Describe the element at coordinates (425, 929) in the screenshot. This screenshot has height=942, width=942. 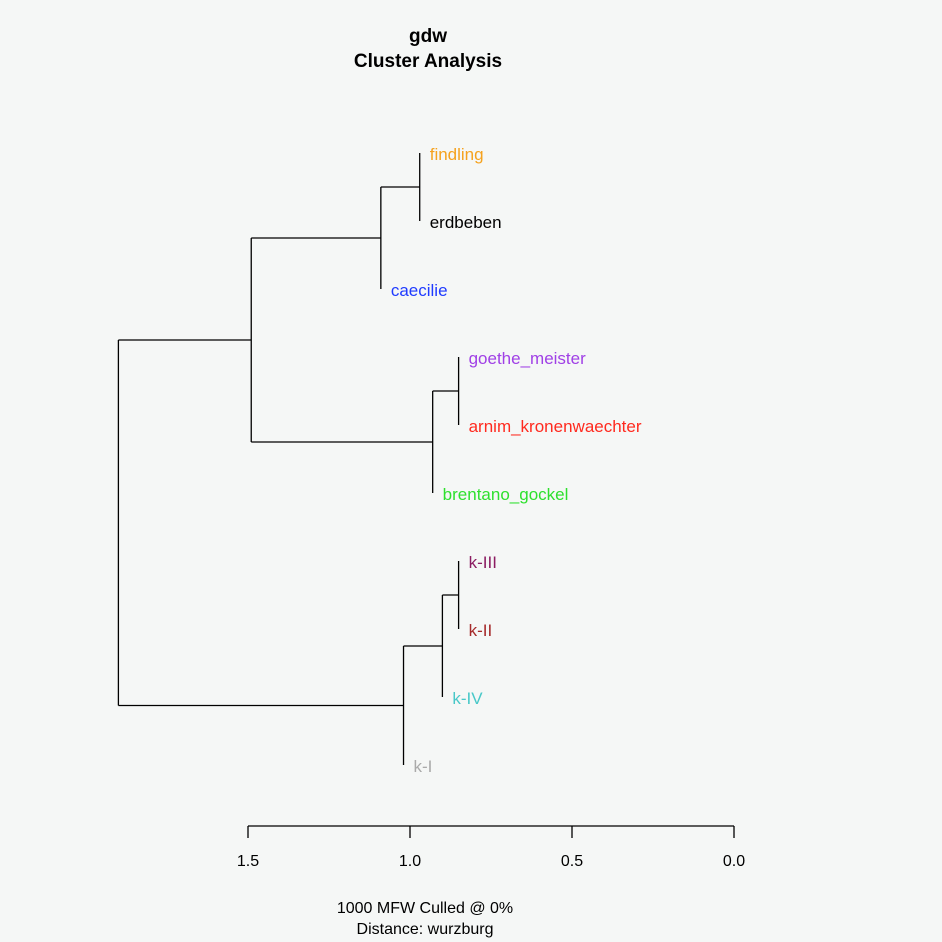
I see `footer-distance: Distance: wurzburg` at that location.